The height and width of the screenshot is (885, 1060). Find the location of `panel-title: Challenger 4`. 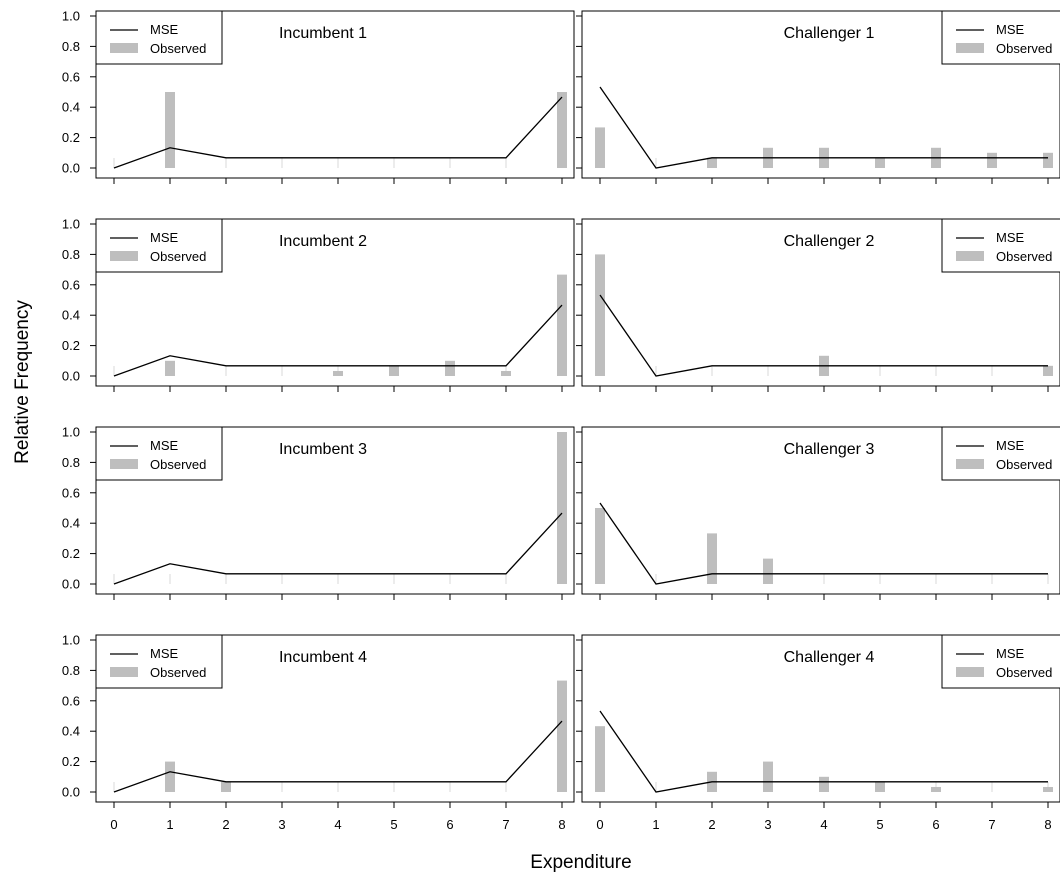

panel-title: Challenger 4 is located at coordinates (829, 657).